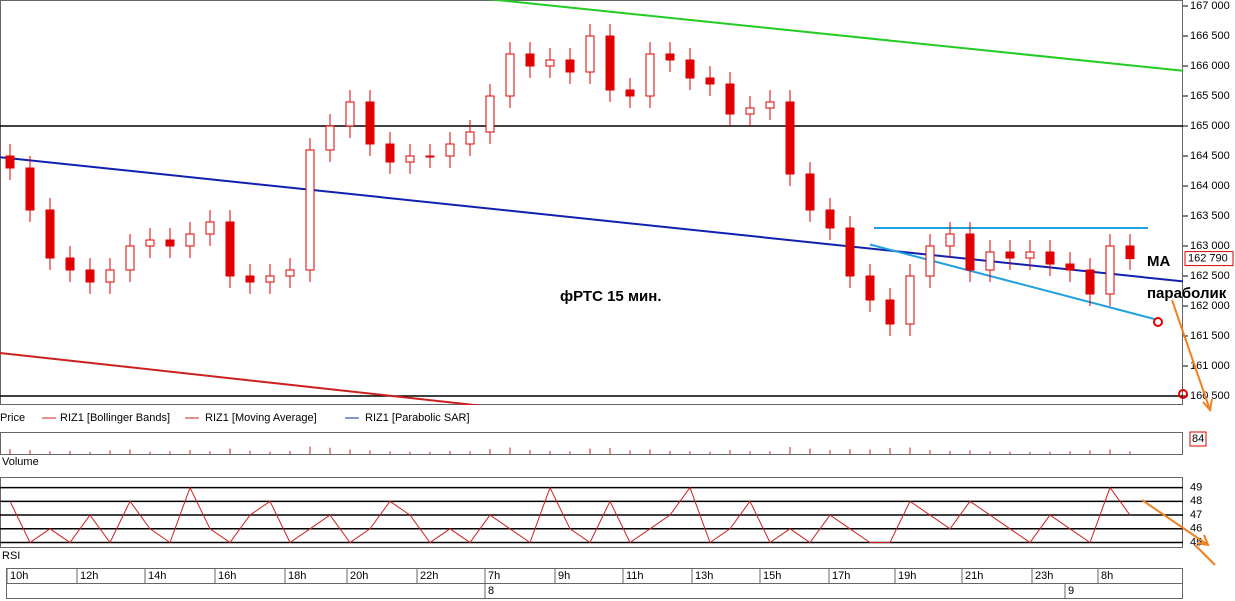  What do you see at coordinates (1107, 576) in the screenshot?
I see `time-label: 8h` at bounding box center [1107, 576].